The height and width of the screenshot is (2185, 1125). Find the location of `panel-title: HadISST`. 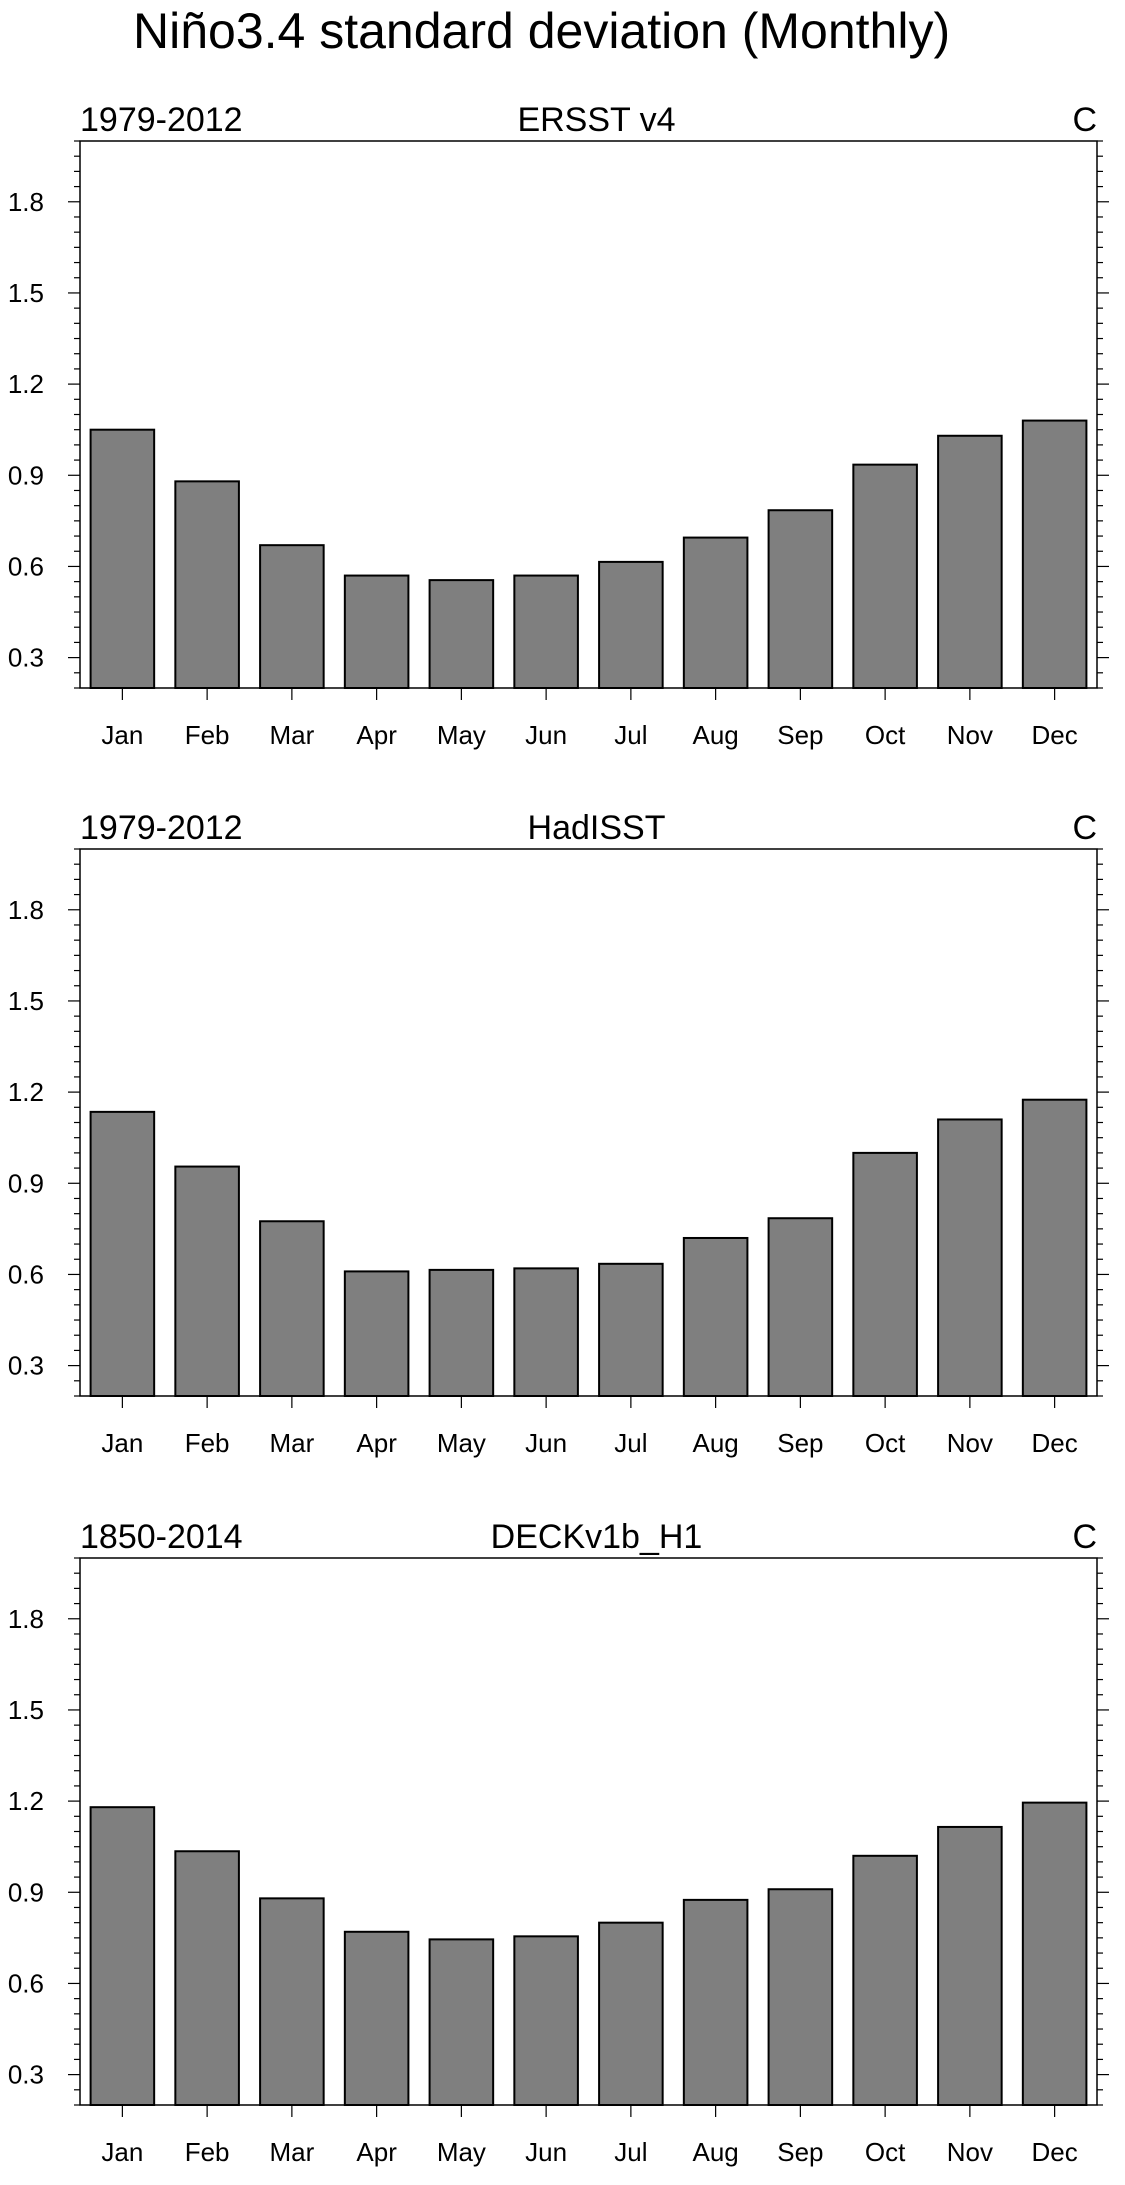

panel-title: HadISST is located at coordinates (597, 828).